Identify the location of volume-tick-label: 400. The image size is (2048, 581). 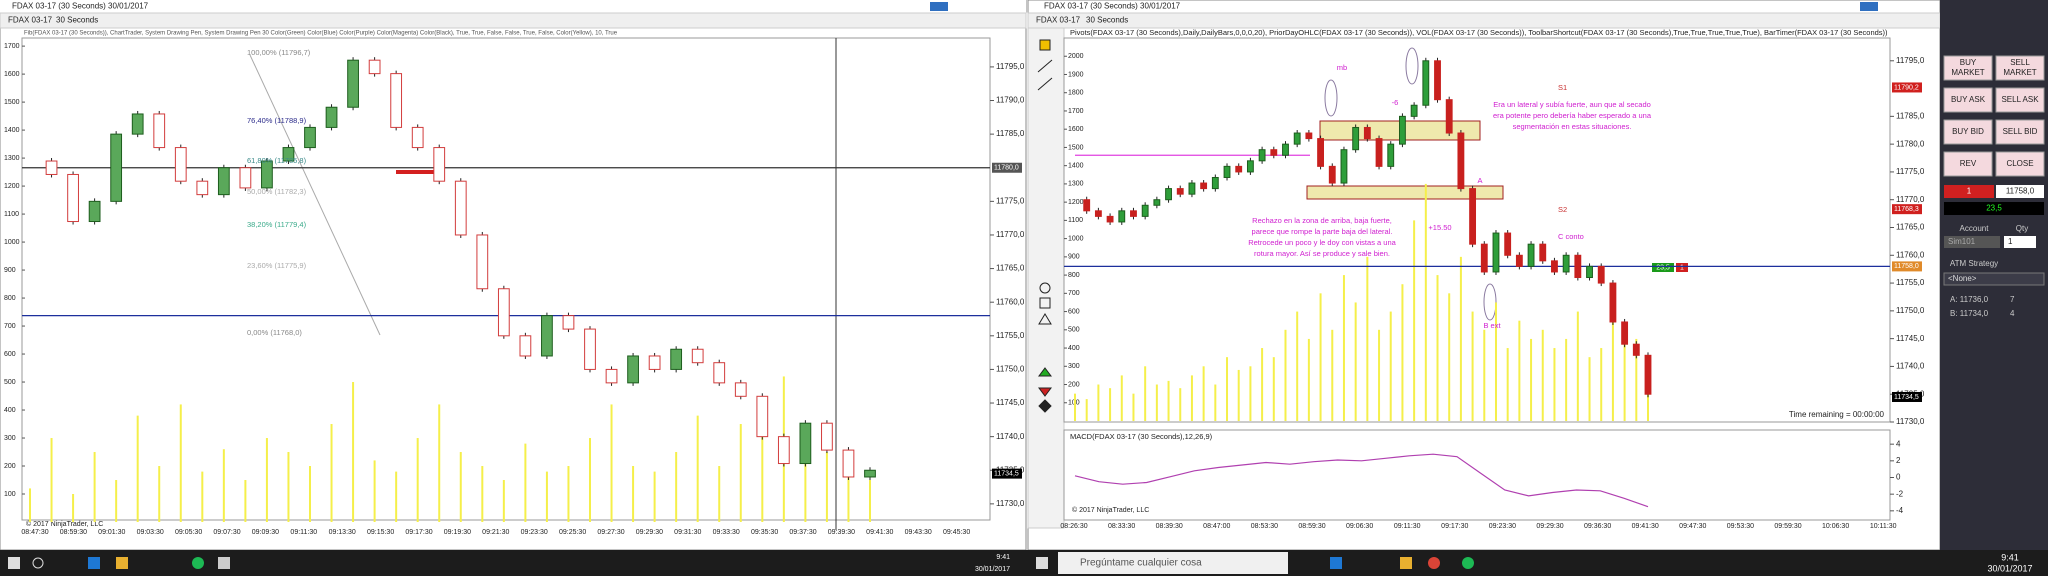
(10, 410).